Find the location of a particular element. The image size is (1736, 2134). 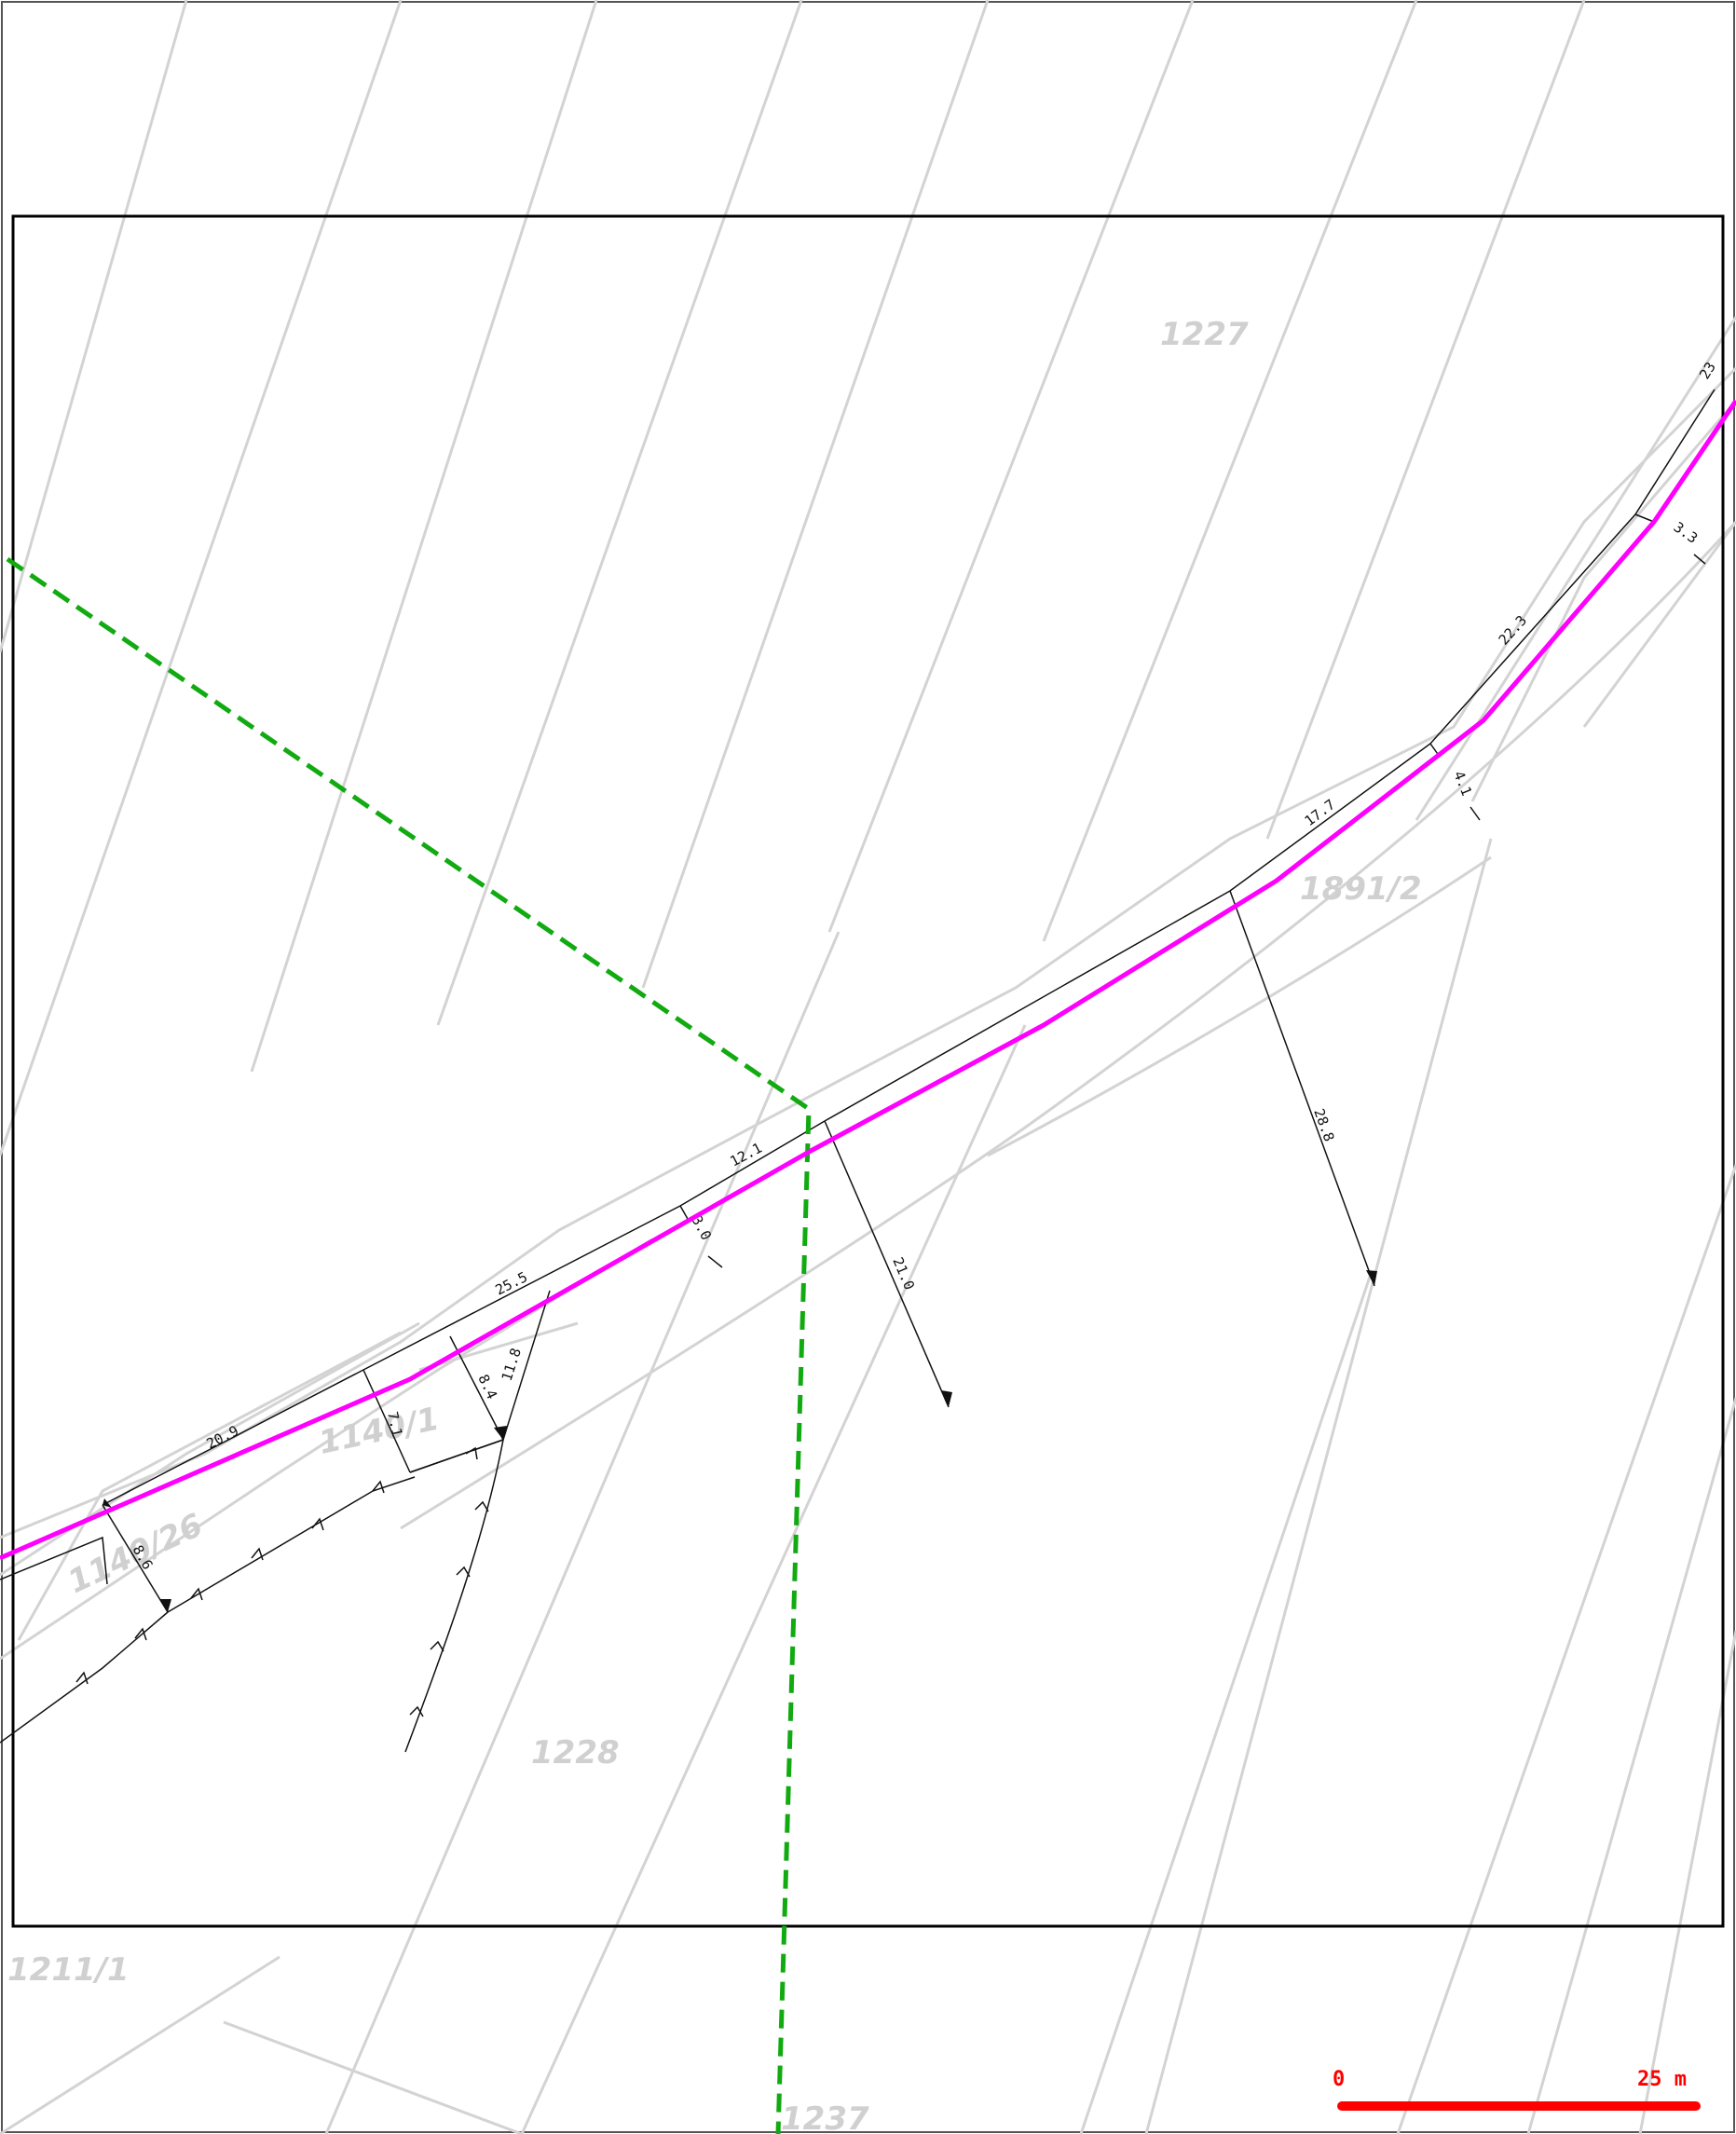

dimension-3-3: 3.3 is located at coordinates (1686, 533).